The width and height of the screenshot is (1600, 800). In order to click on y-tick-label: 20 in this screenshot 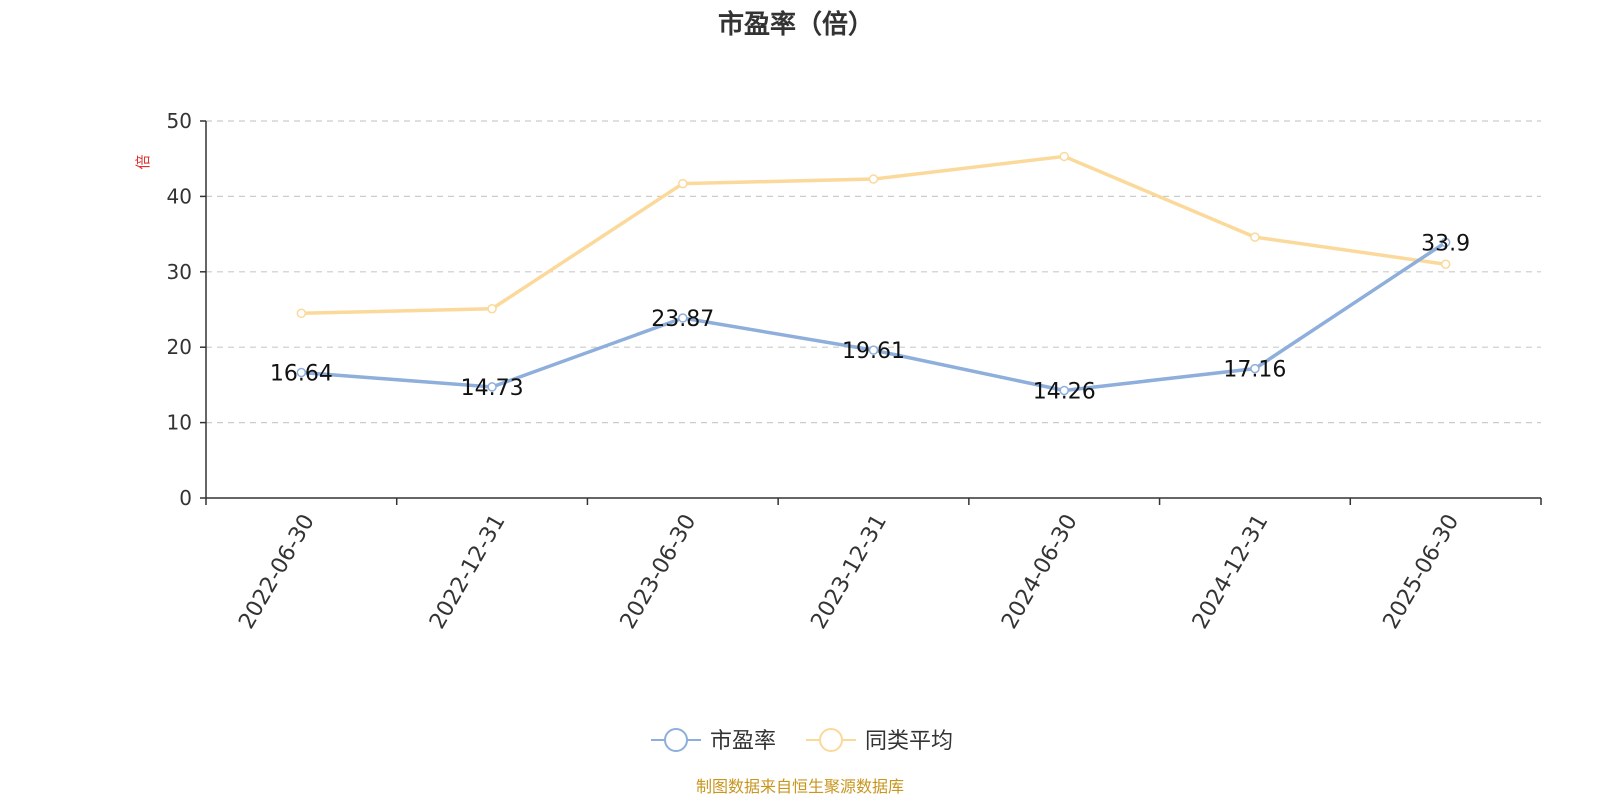, I will do `click(179, 347)`.